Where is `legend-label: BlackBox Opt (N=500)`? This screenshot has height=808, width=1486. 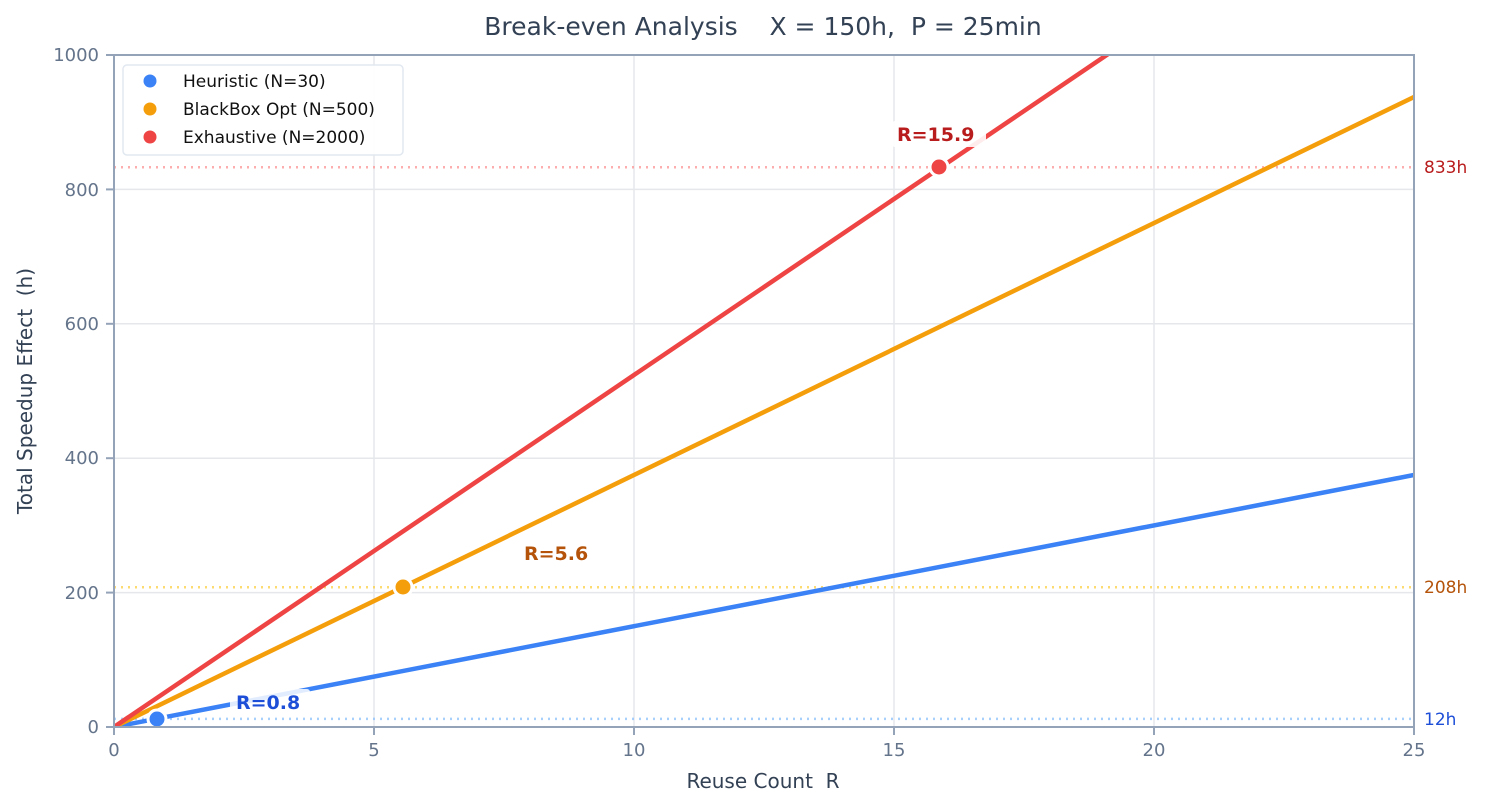
legend-label: BlackBox Opt (N=500) is located at coordinates (279, 110).